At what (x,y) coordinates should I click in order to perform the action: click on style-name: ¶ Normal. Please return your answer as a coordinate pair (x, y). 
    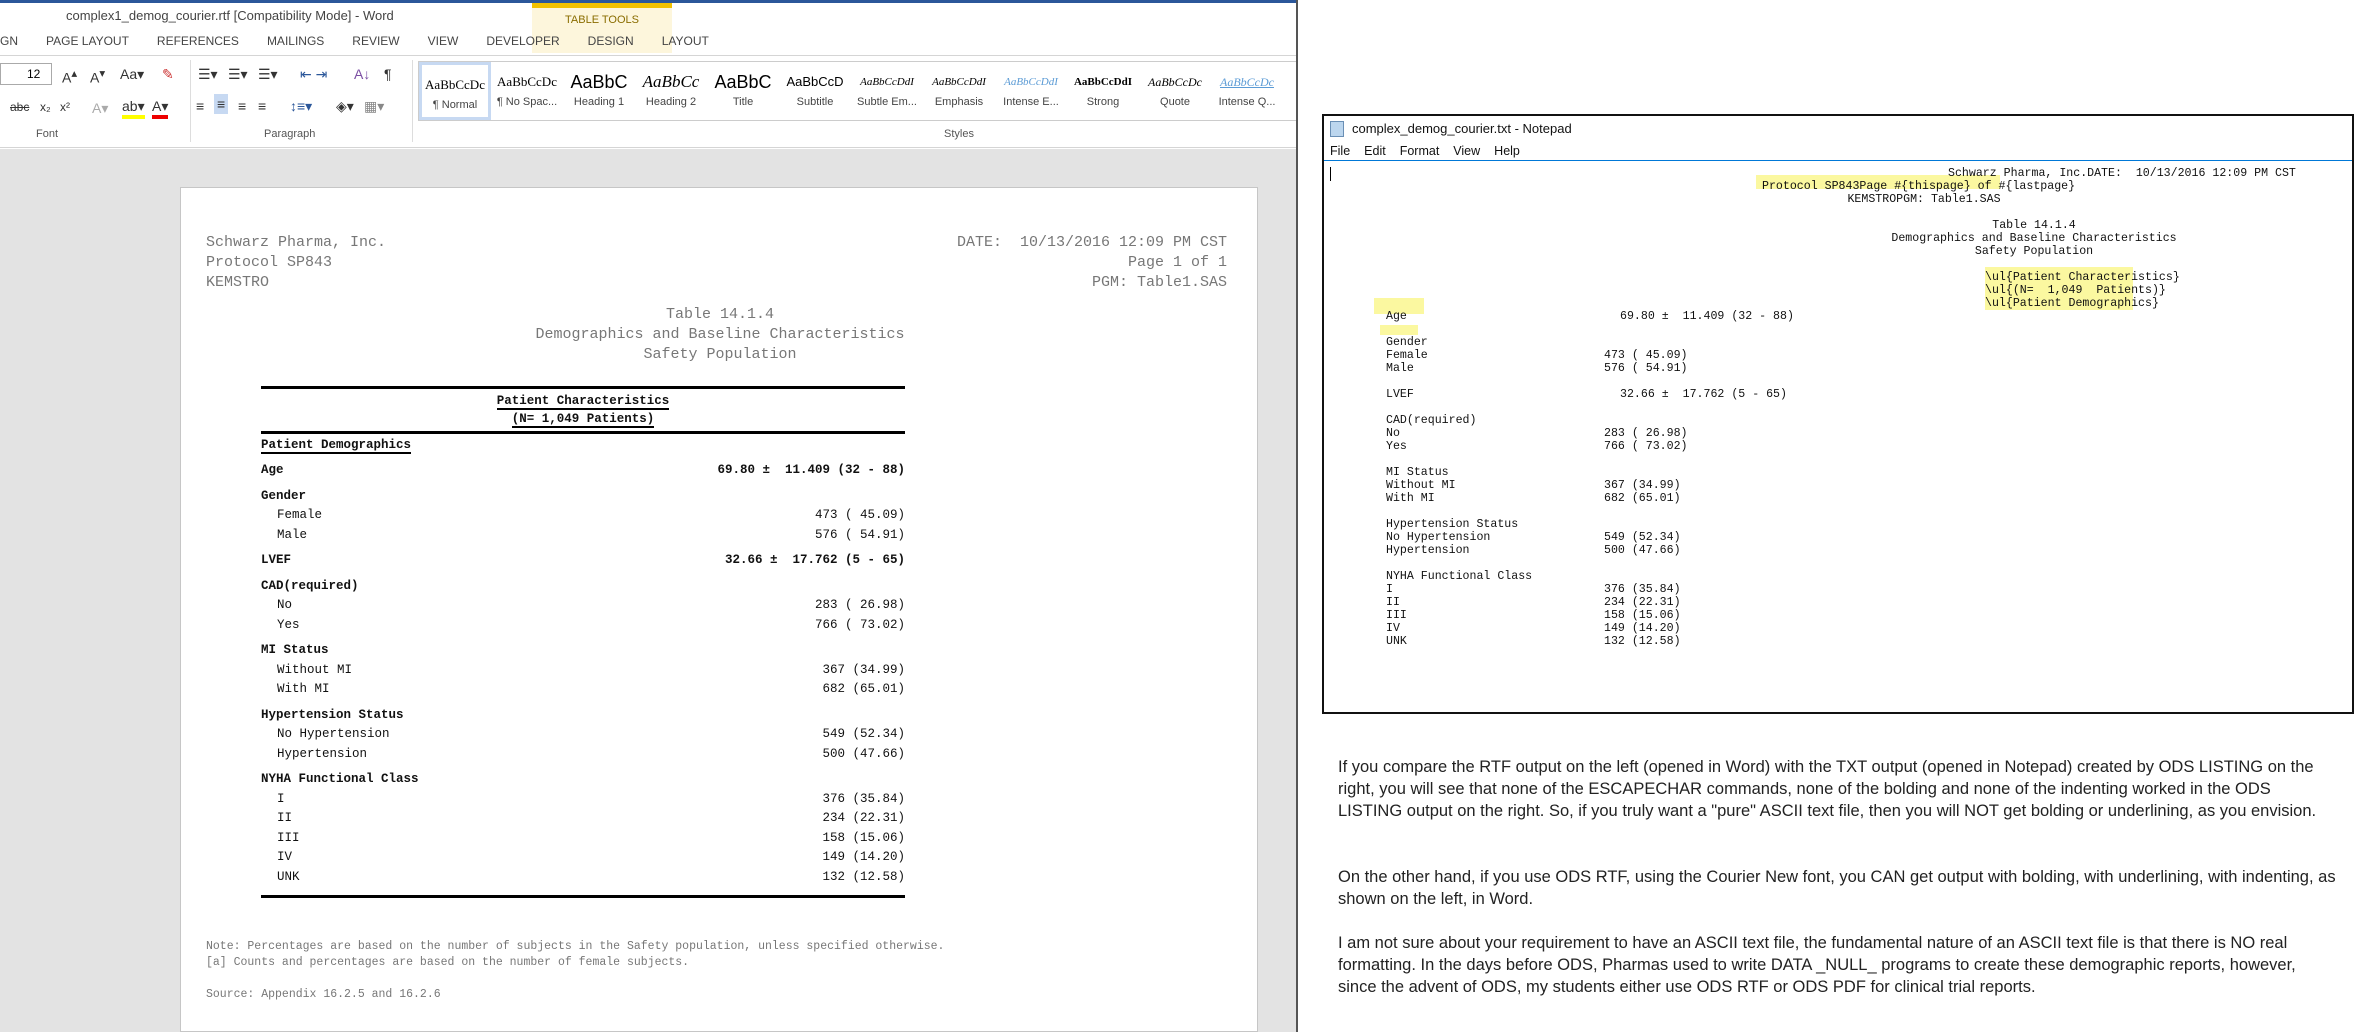
    Looking at the image, I should click on (455, 105).